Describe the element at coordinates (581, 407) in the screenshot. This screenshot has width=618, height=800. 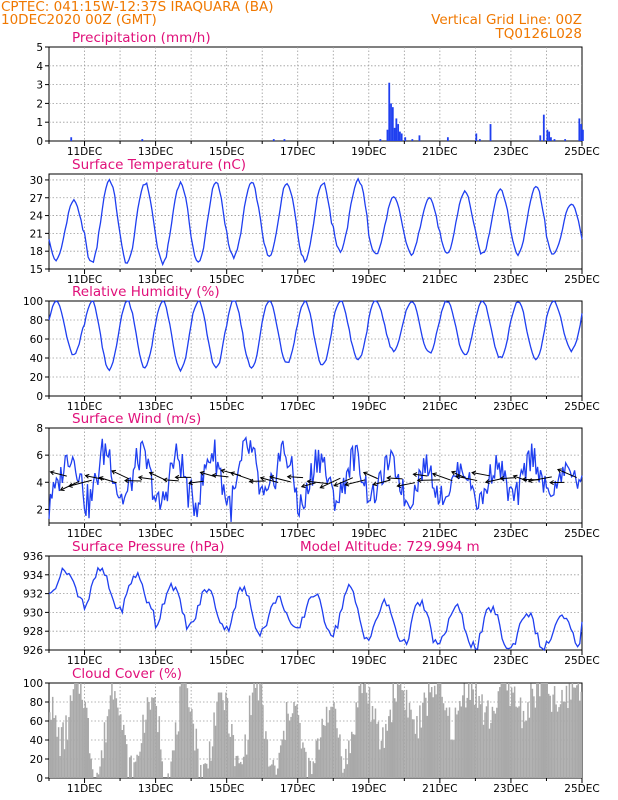
I see `x-tick-label: 25DEC` at that location.